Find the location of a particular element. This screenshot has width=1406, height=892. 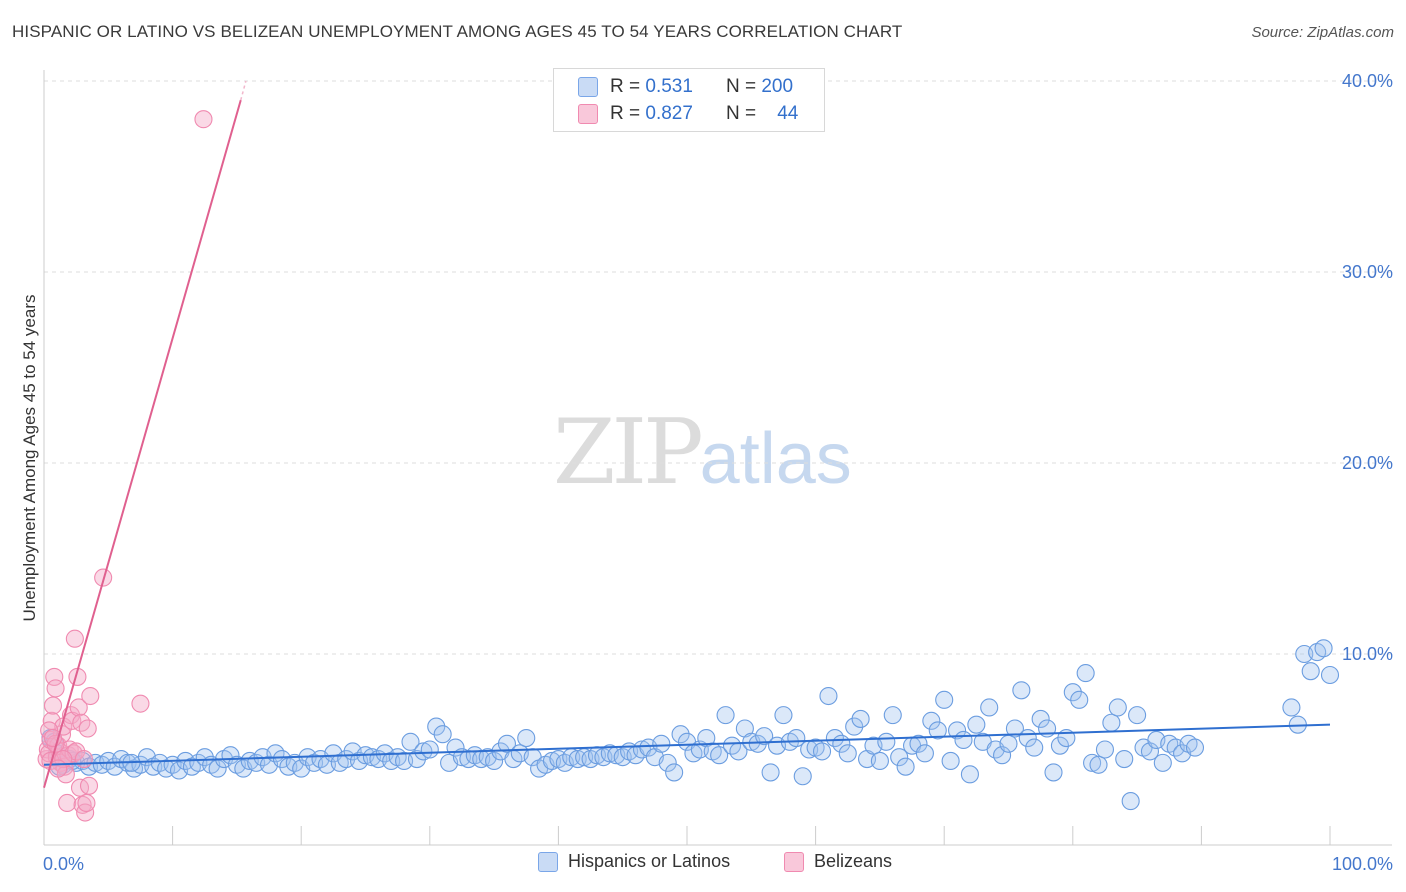

watermark-atlas: atlas is located at coordinates (775, 459).